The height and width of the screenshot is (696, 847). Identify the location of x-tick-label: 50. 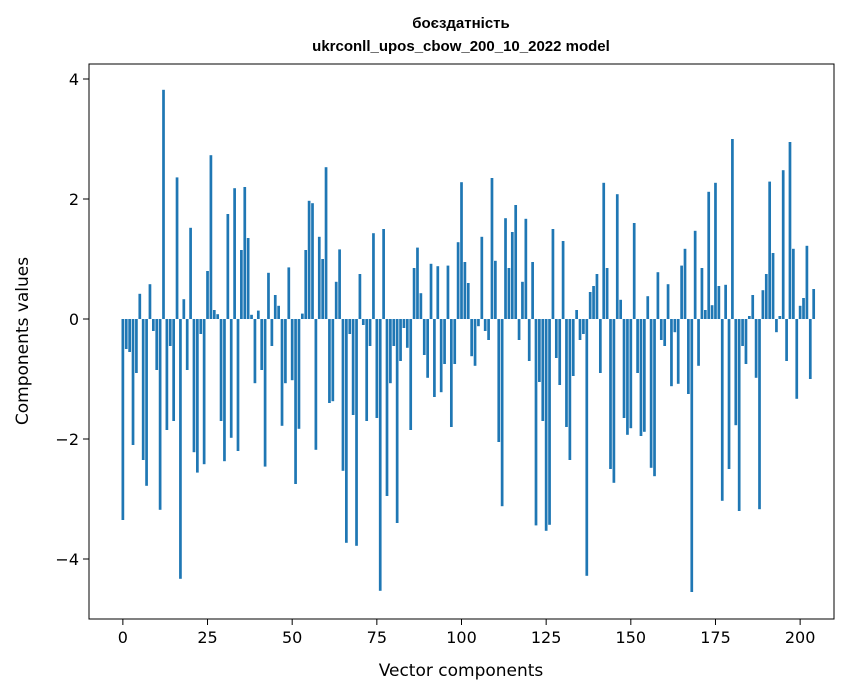
(292, 637).